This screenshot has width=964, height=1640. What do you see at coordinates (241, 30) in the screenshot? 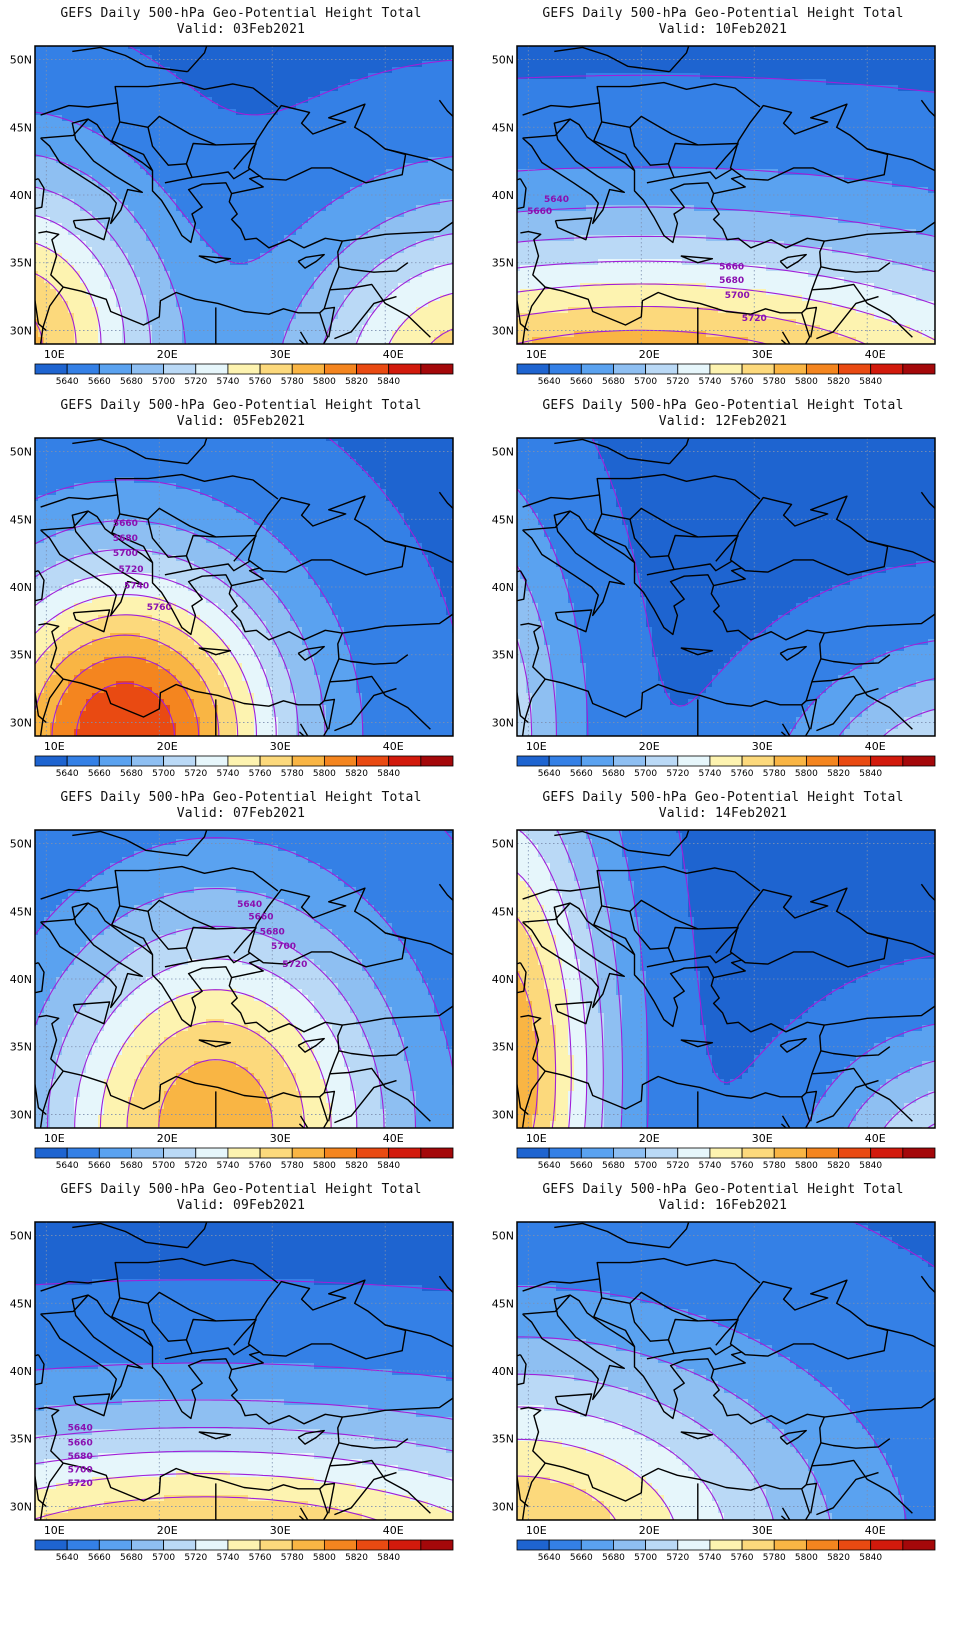
I see `panel-valid-date: Valid: 03Feb2021` at bounding box center [241, 30].